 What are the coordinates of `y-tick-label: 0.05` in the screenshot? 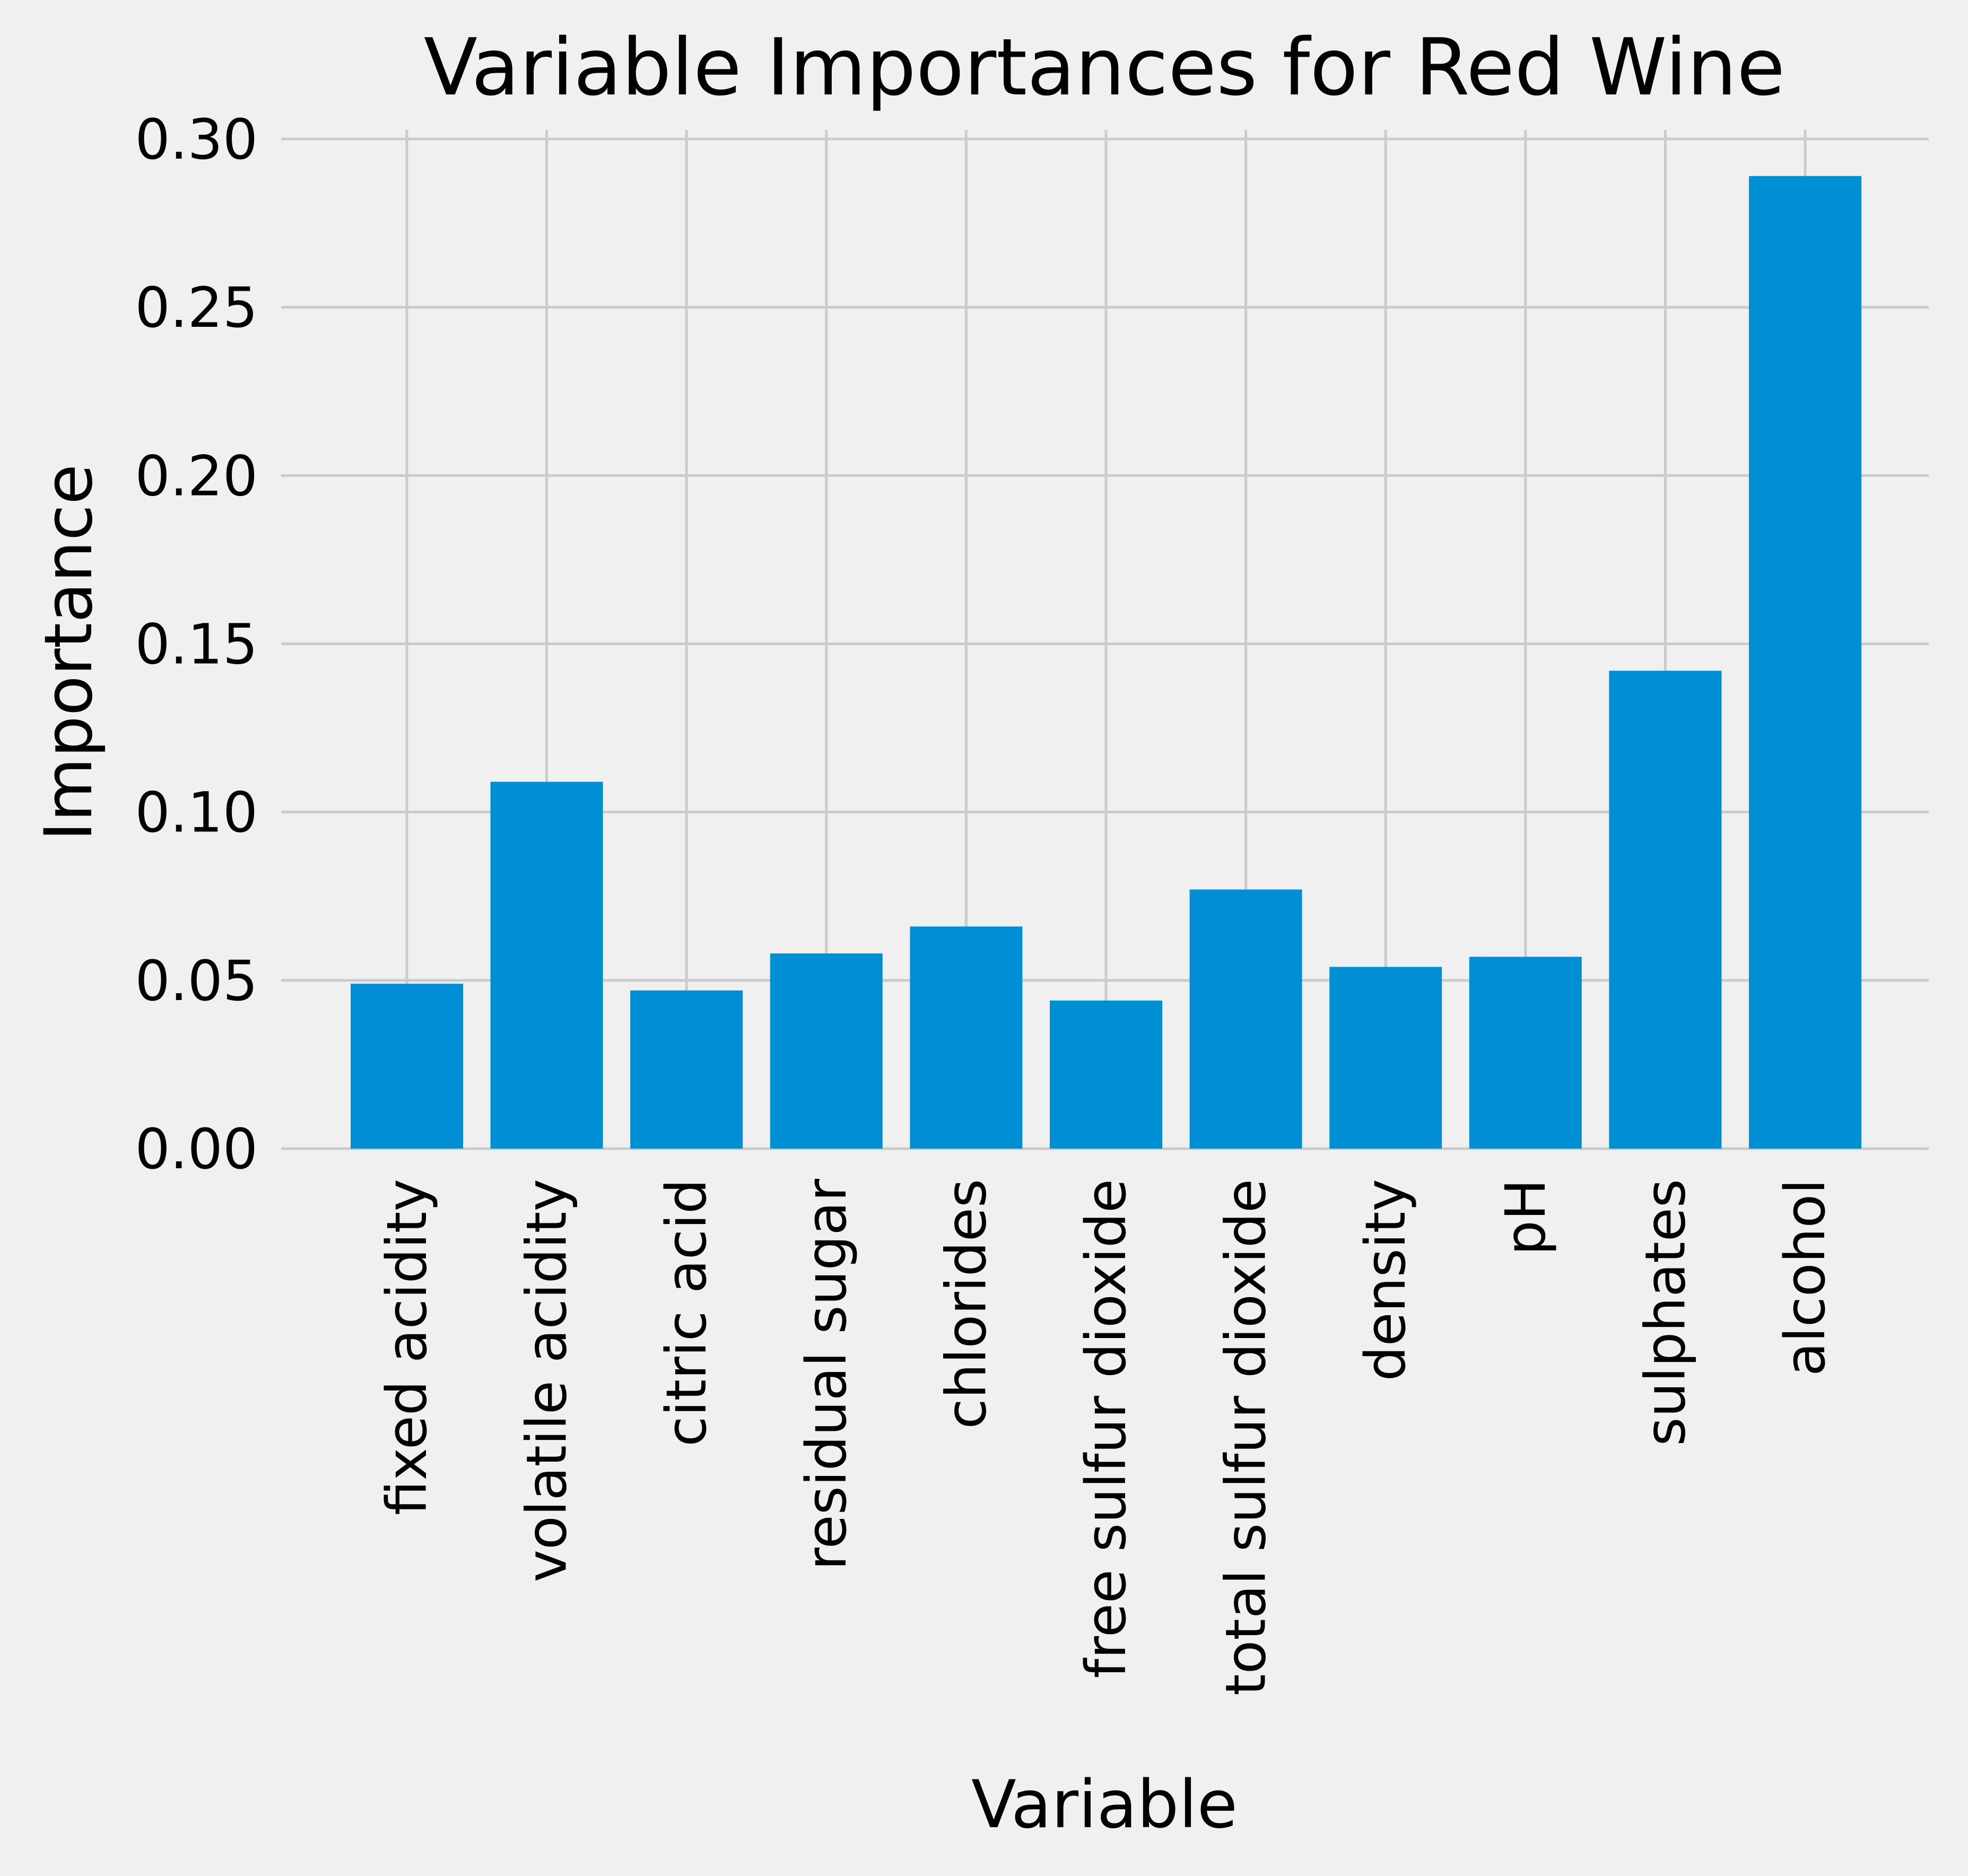 It's located at (196, 981).